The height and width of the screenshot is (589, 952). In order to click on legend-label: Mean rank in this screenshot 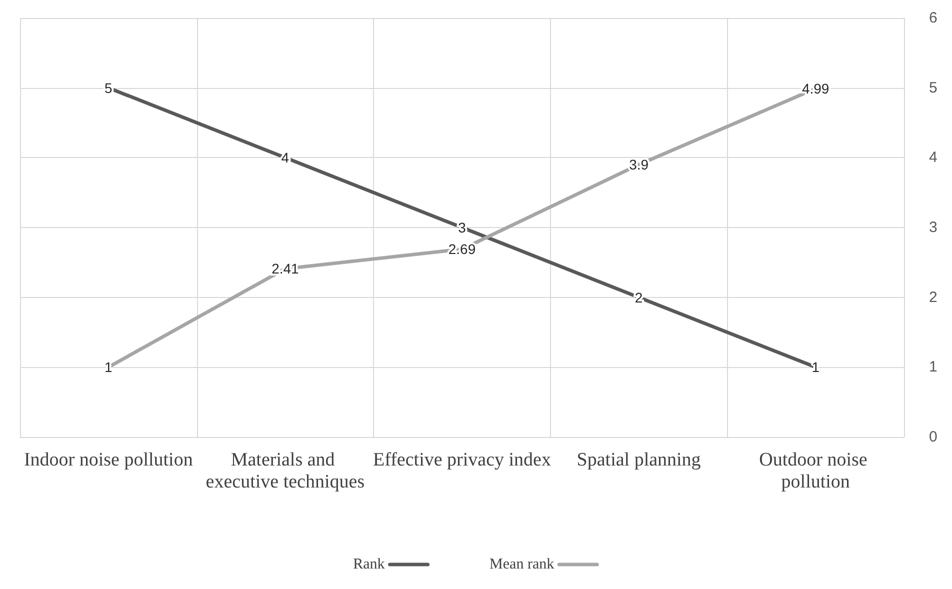, I will do `click(522, 564)`.